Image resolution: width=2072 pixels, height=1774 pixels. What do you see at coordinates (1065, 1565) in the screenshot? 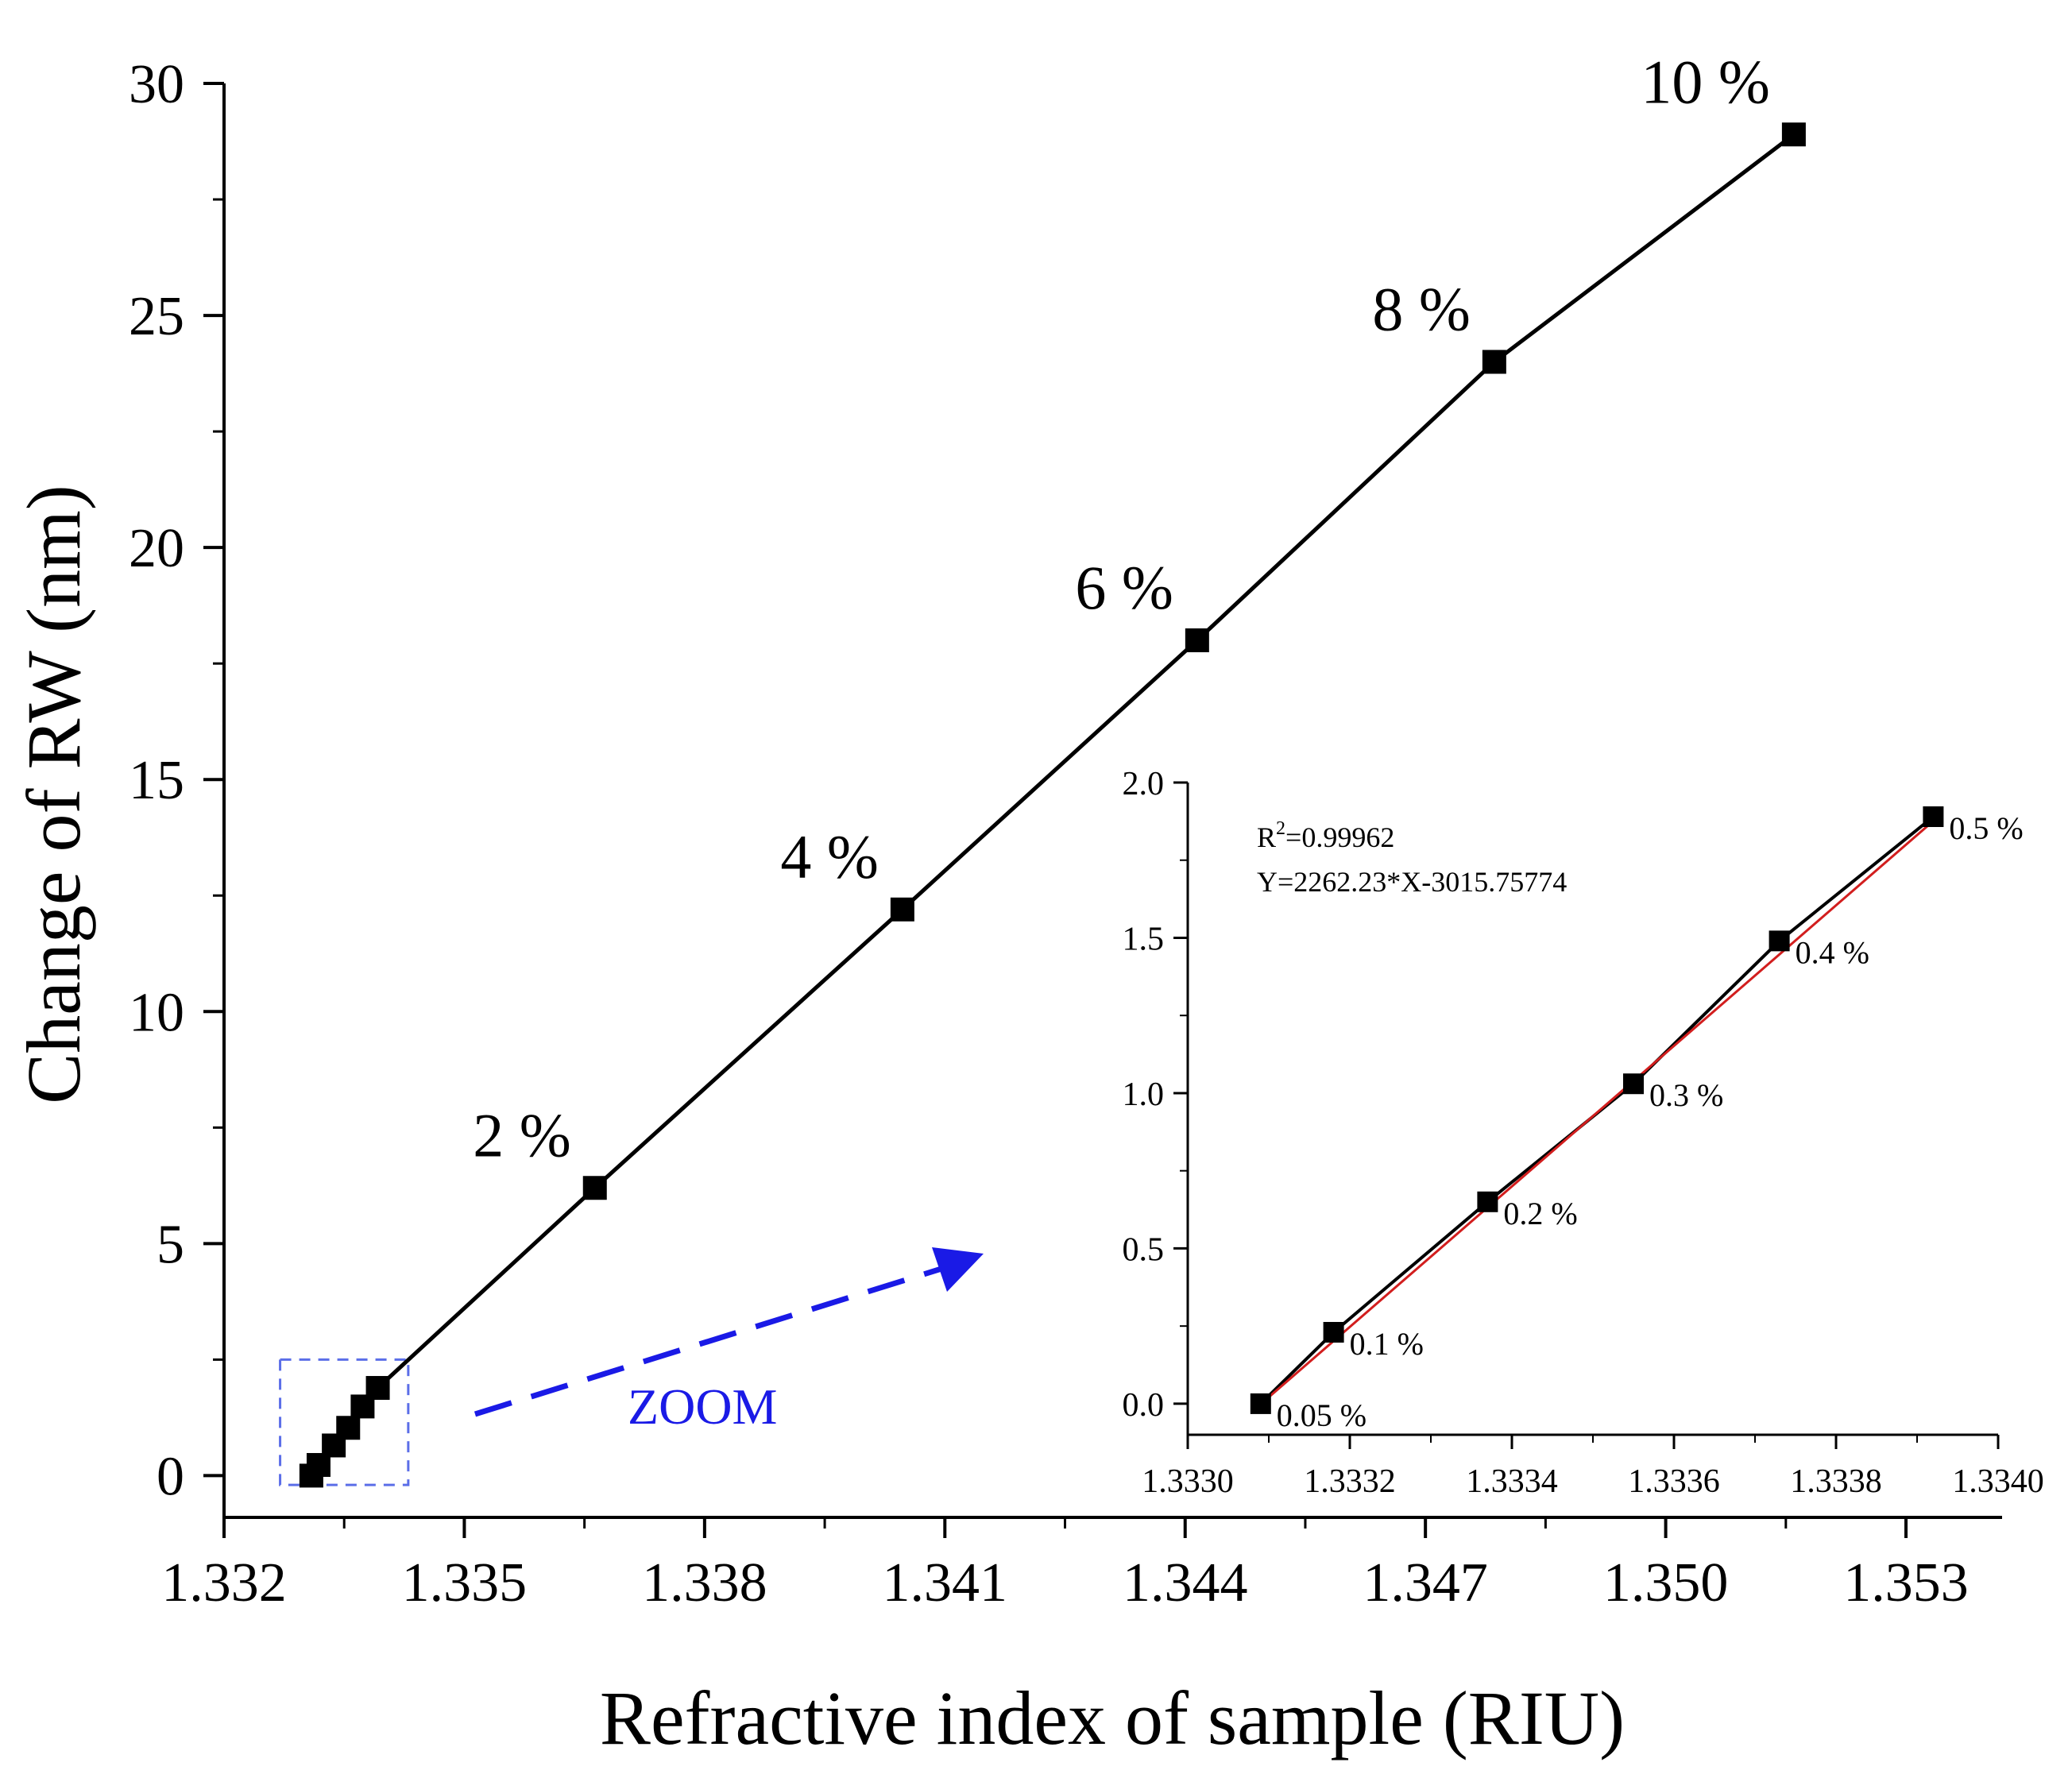
I see `main-x-ticks: 1.332 1.335 1.338 1.341 1.344 1.347 1.350 1.353` at bounding box center [1065, 1565].